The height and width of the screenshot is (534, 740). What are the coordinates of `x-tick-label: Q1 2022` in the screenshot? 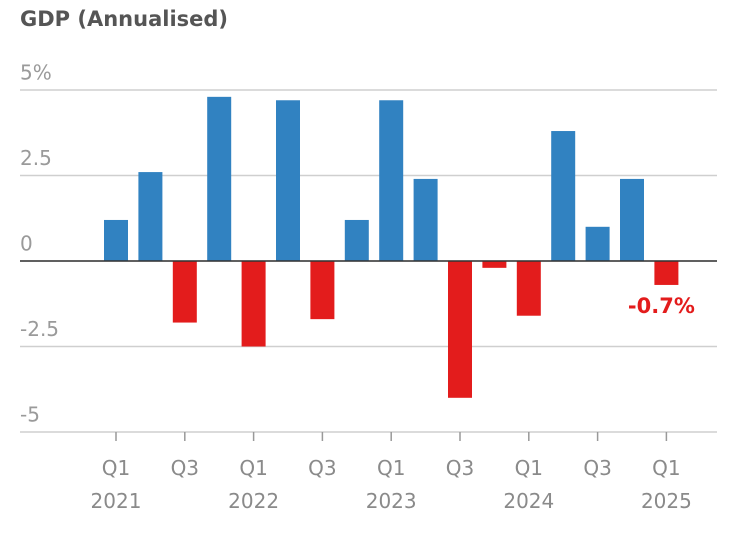 It's located at (254, 484).